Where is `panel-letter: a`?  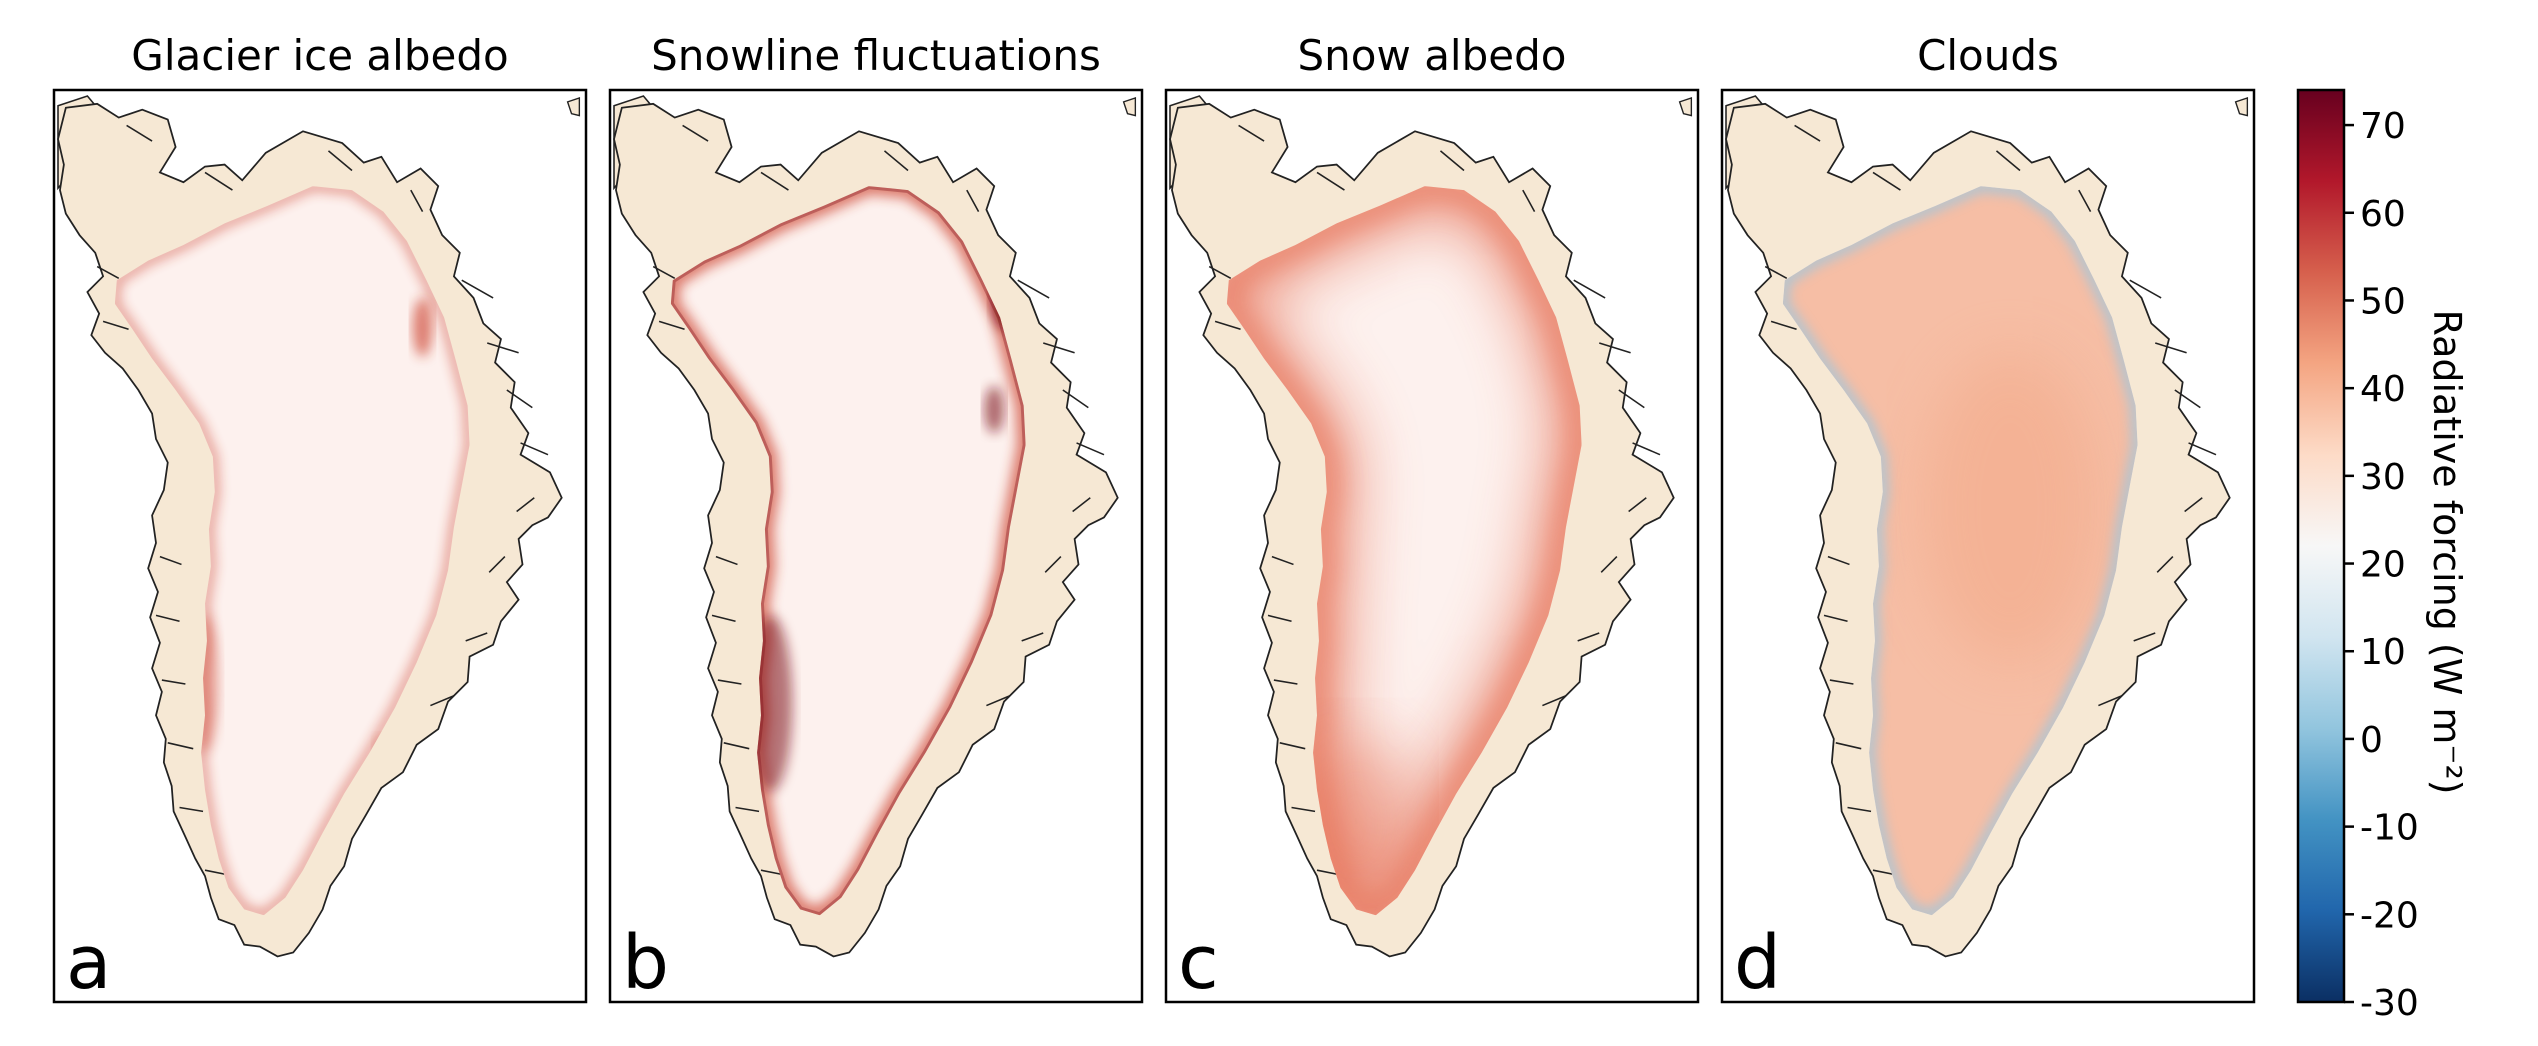 panel-letter: a is located at coordinates (88, 963).